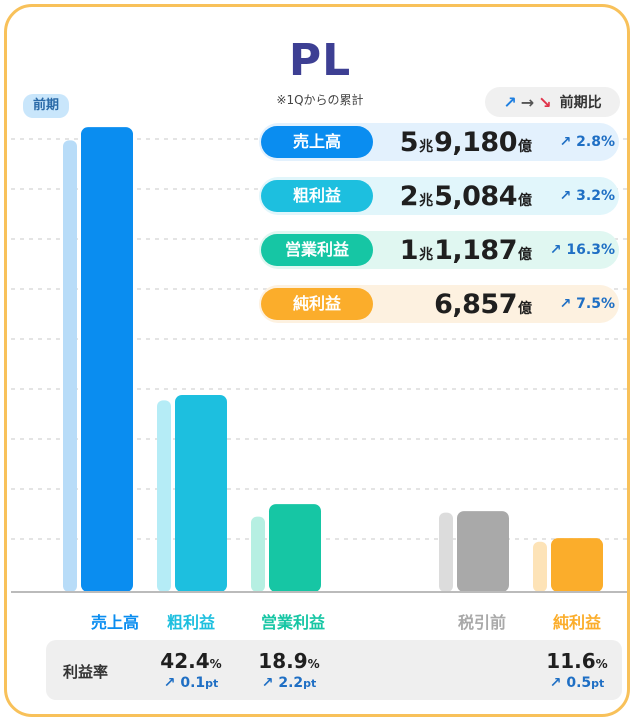  I want to click on kpi-chou: 5, so click(409, 142).